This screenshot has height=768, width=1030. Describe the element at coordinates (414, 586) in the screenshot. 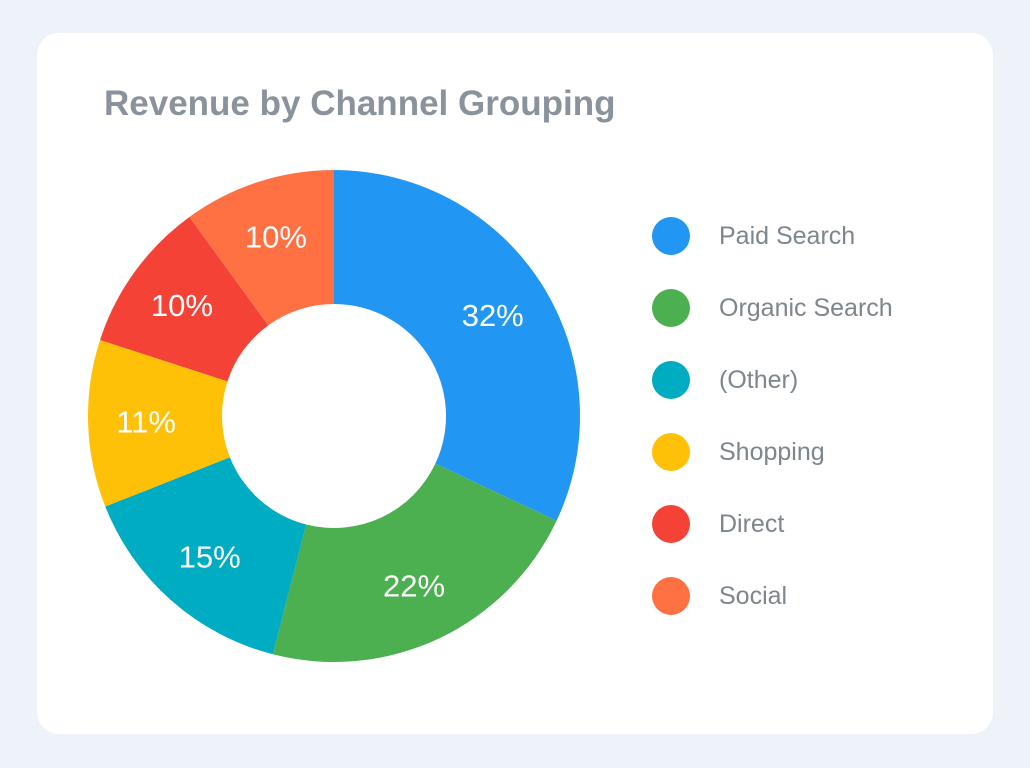

I see `data-label-organic-search: 22%` at that location.